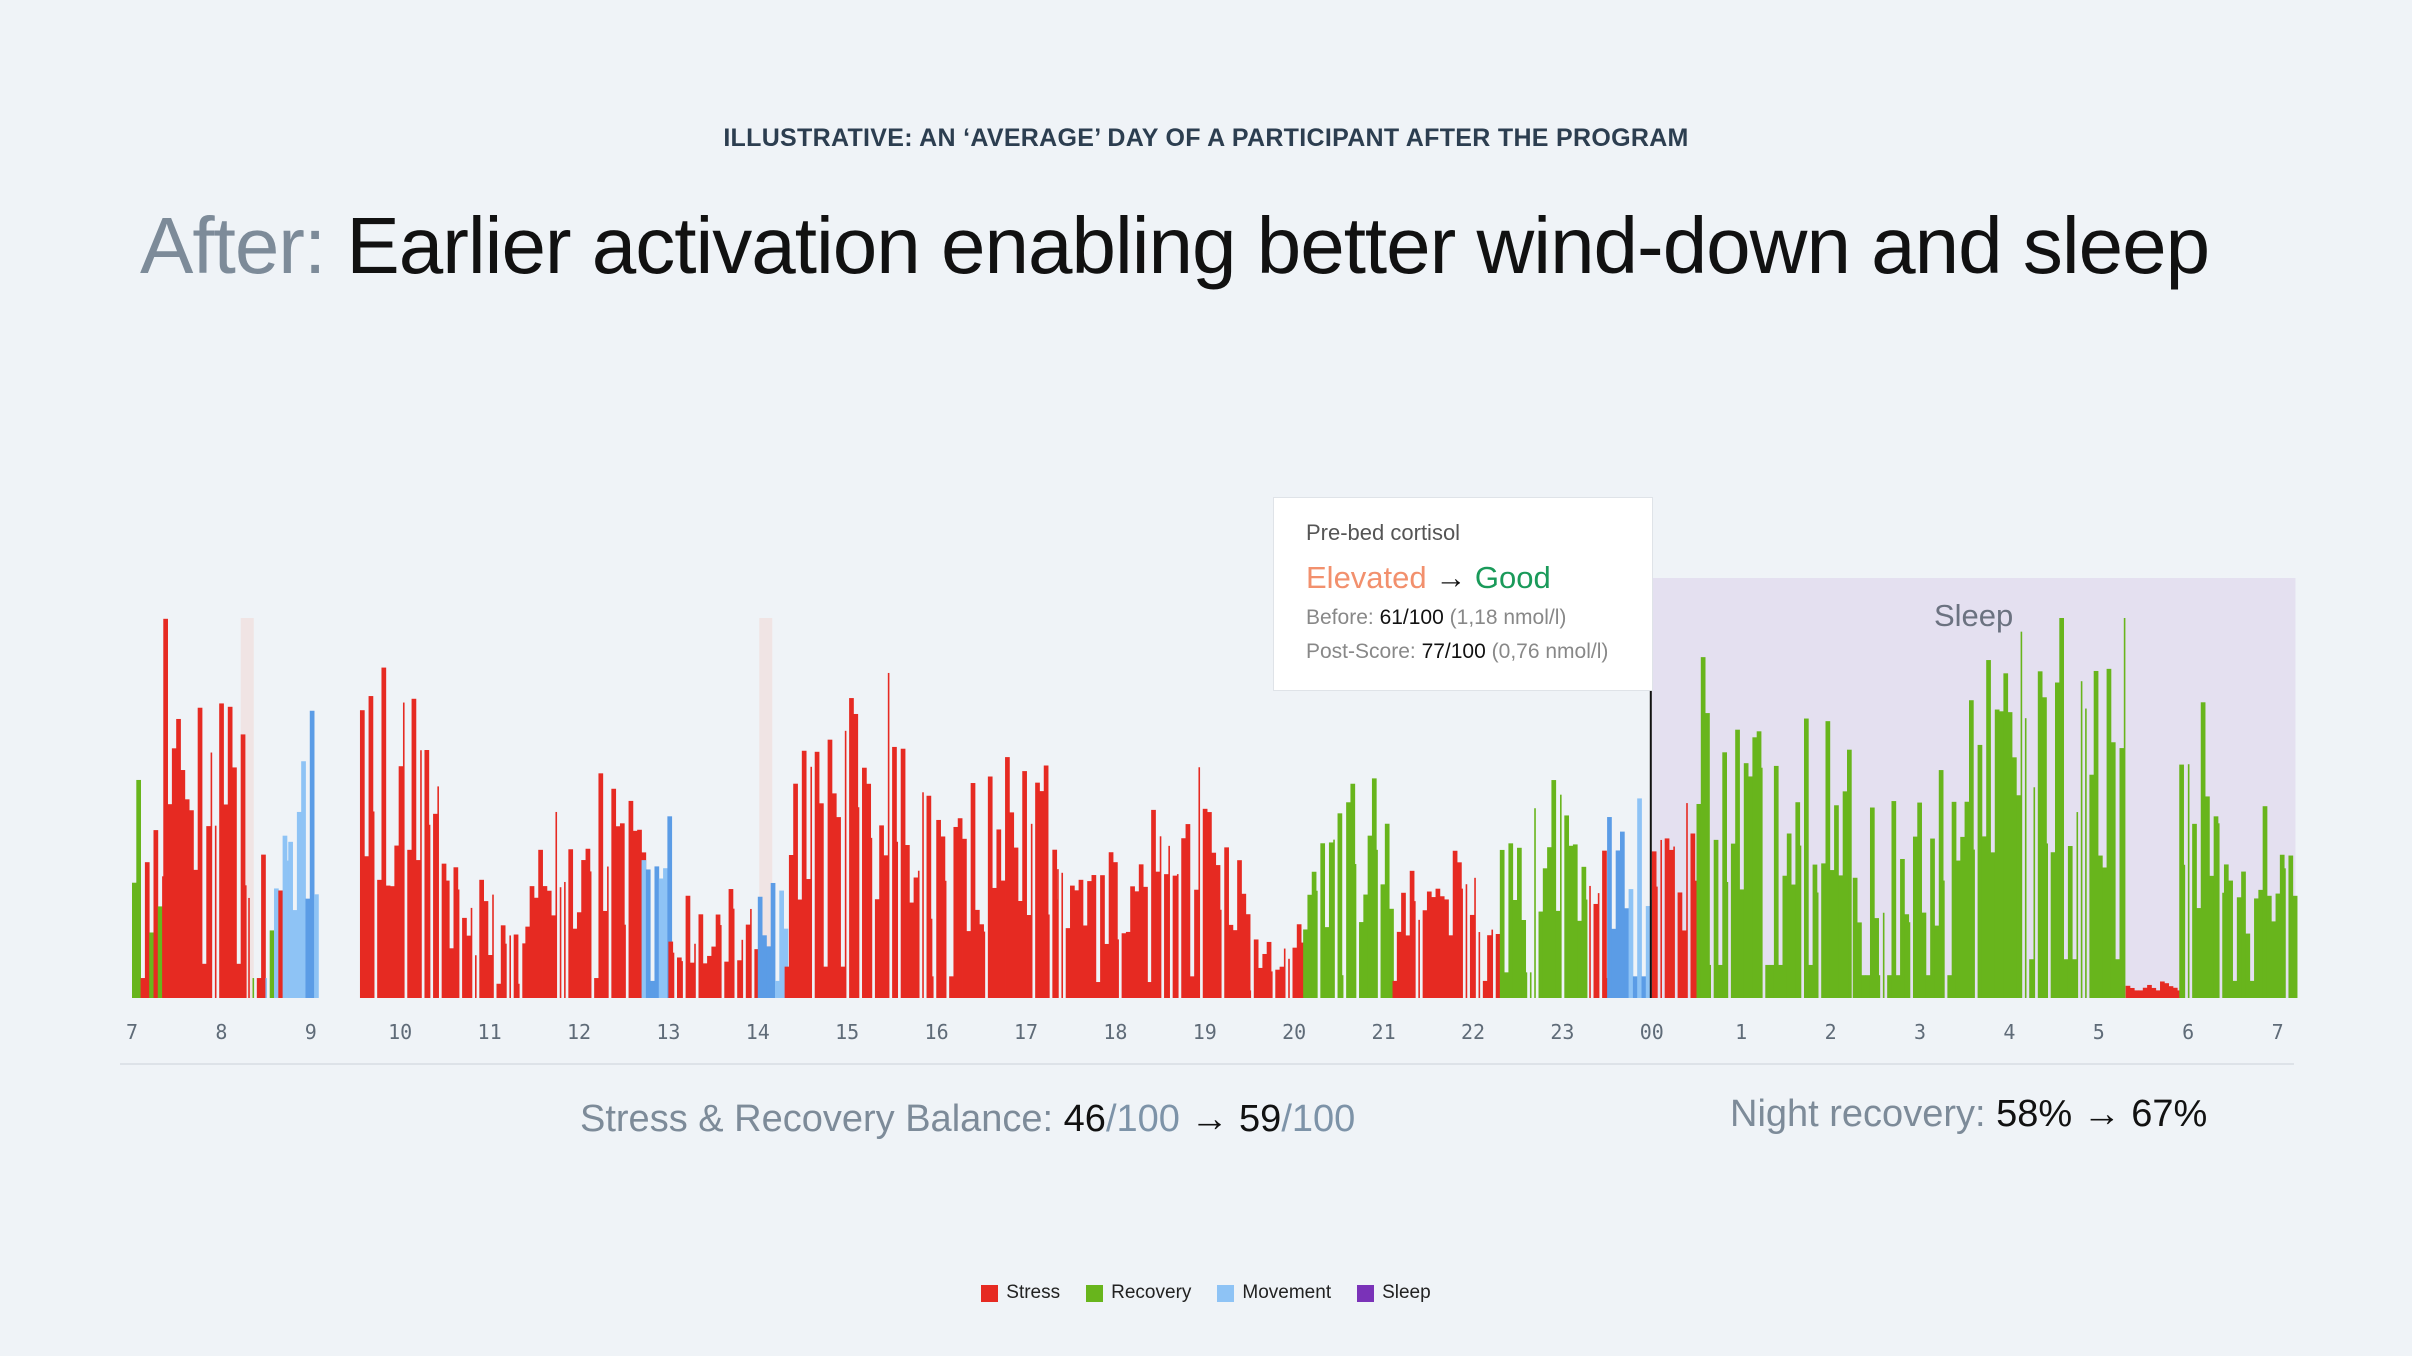  I want to click on tooltip-arrow: →, so click(1450, 577).